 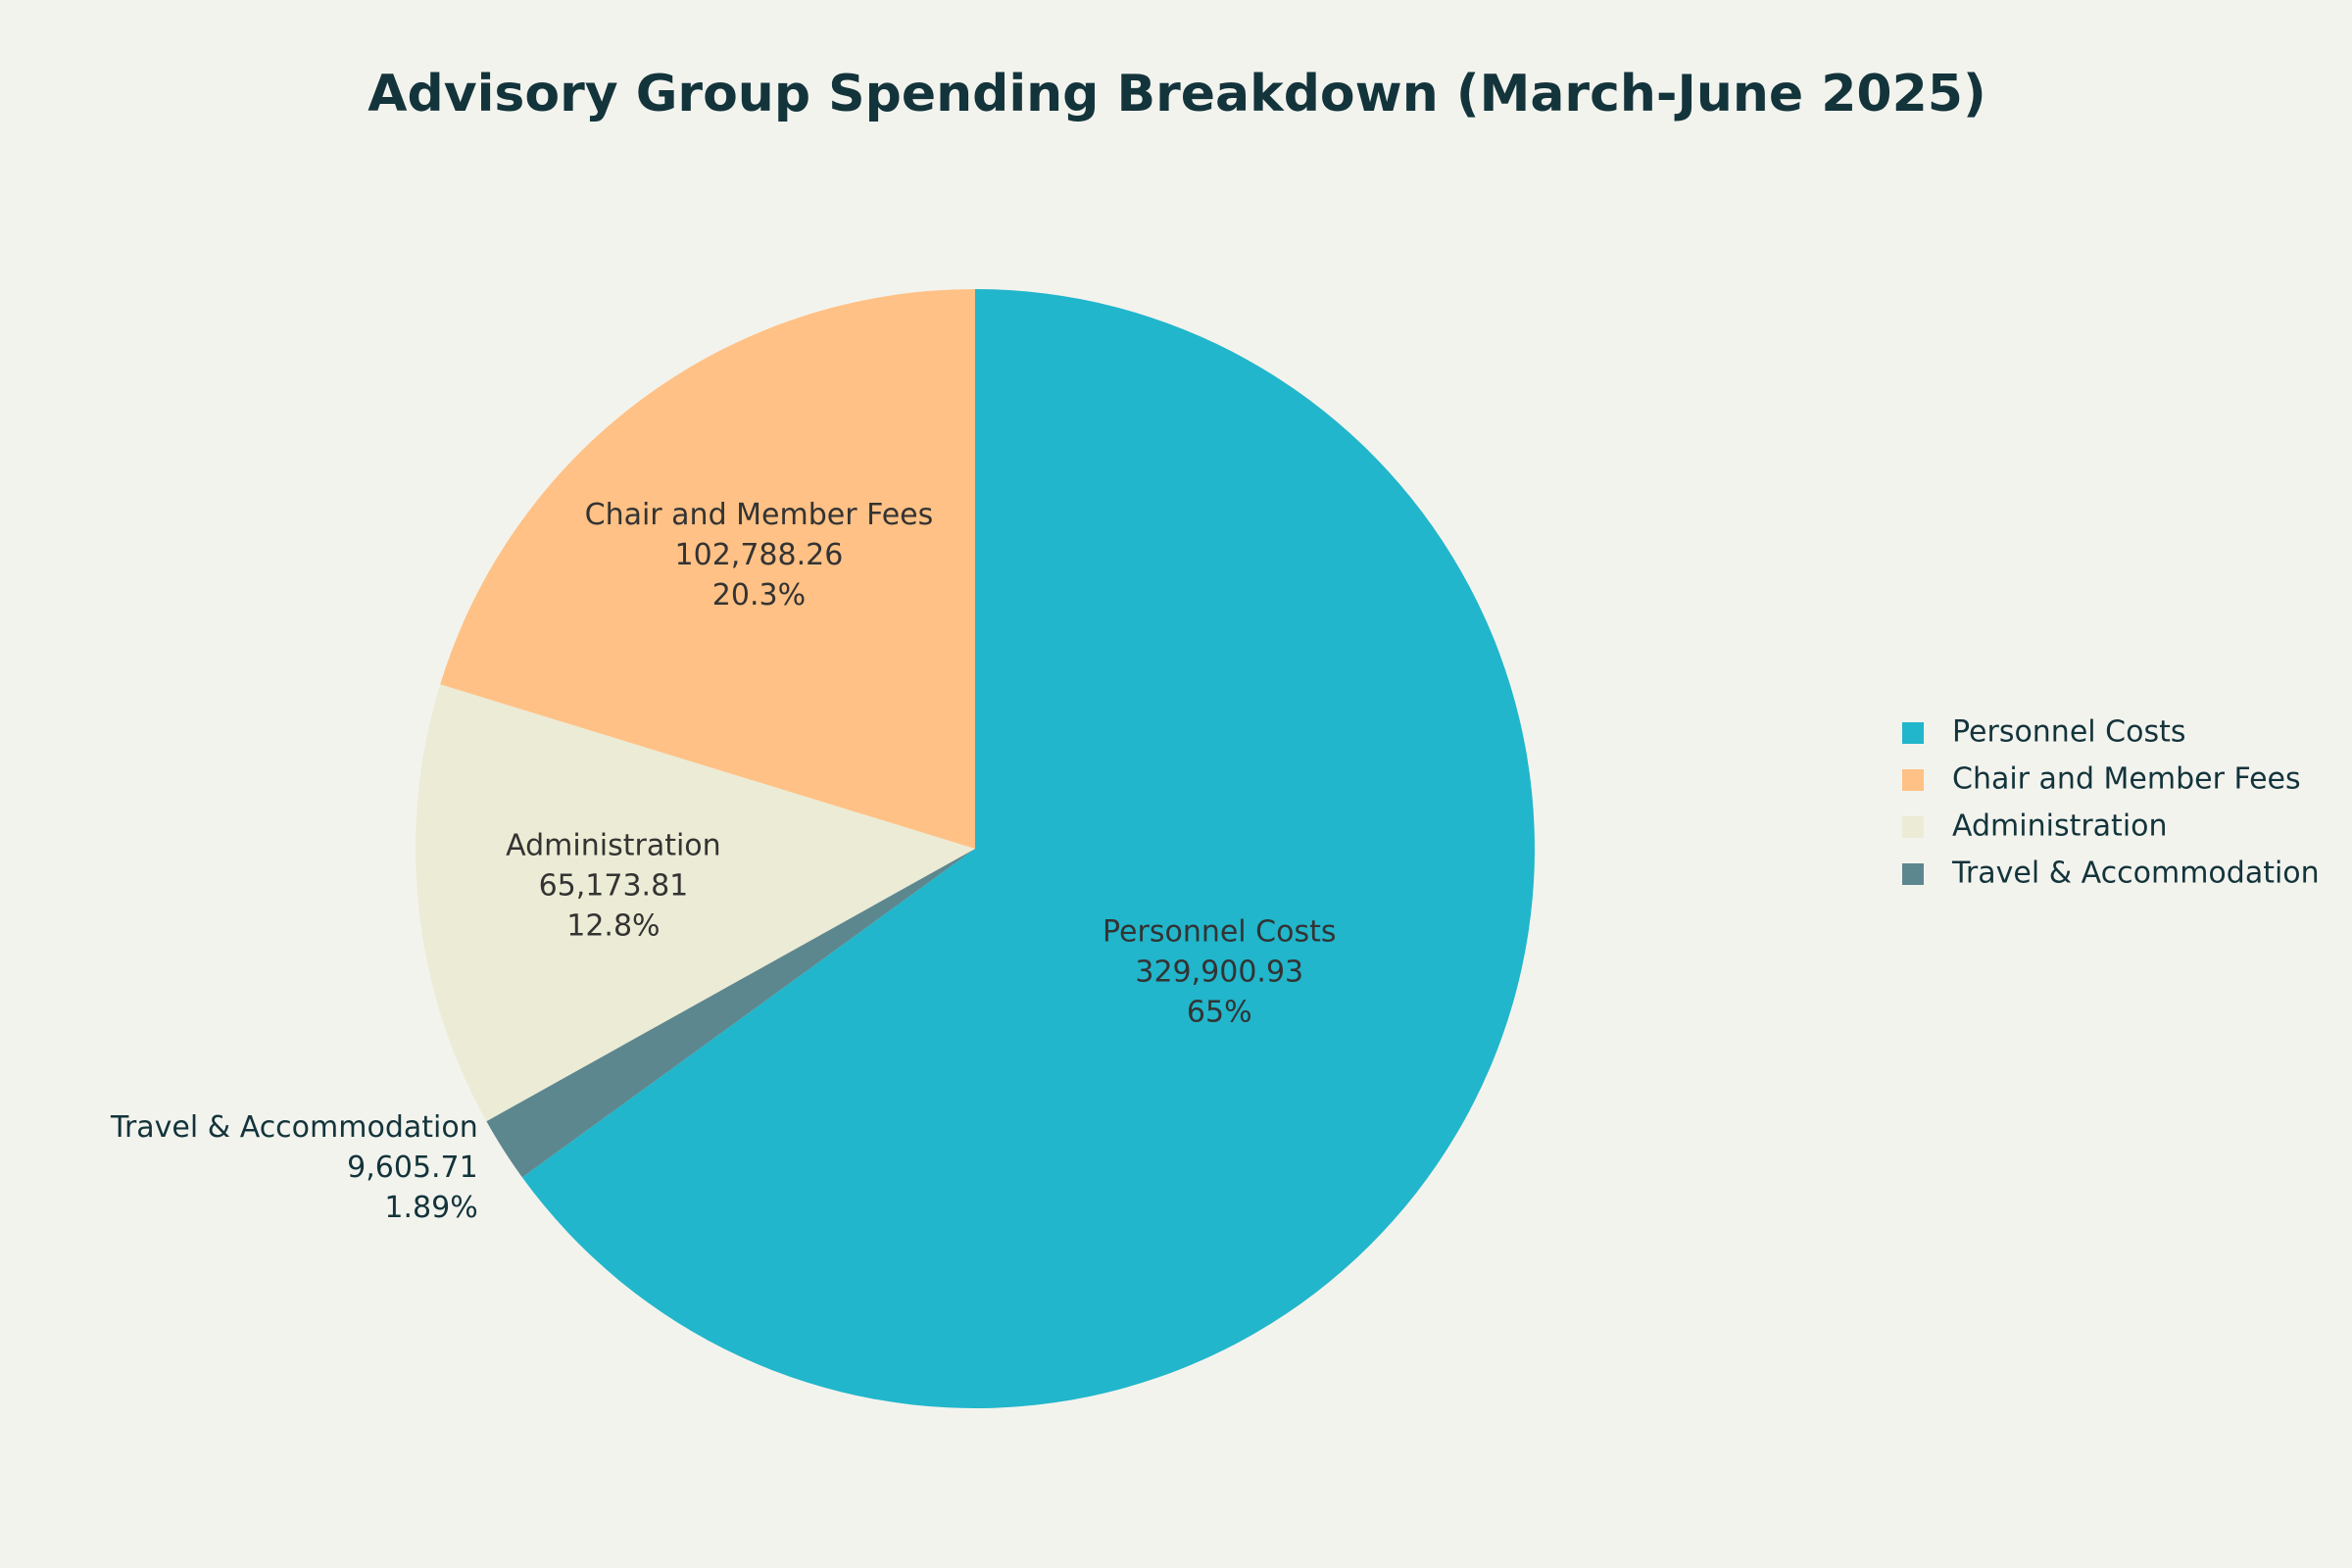 I want to click on slice-label: 12.8%, so click(x=613, y=926).